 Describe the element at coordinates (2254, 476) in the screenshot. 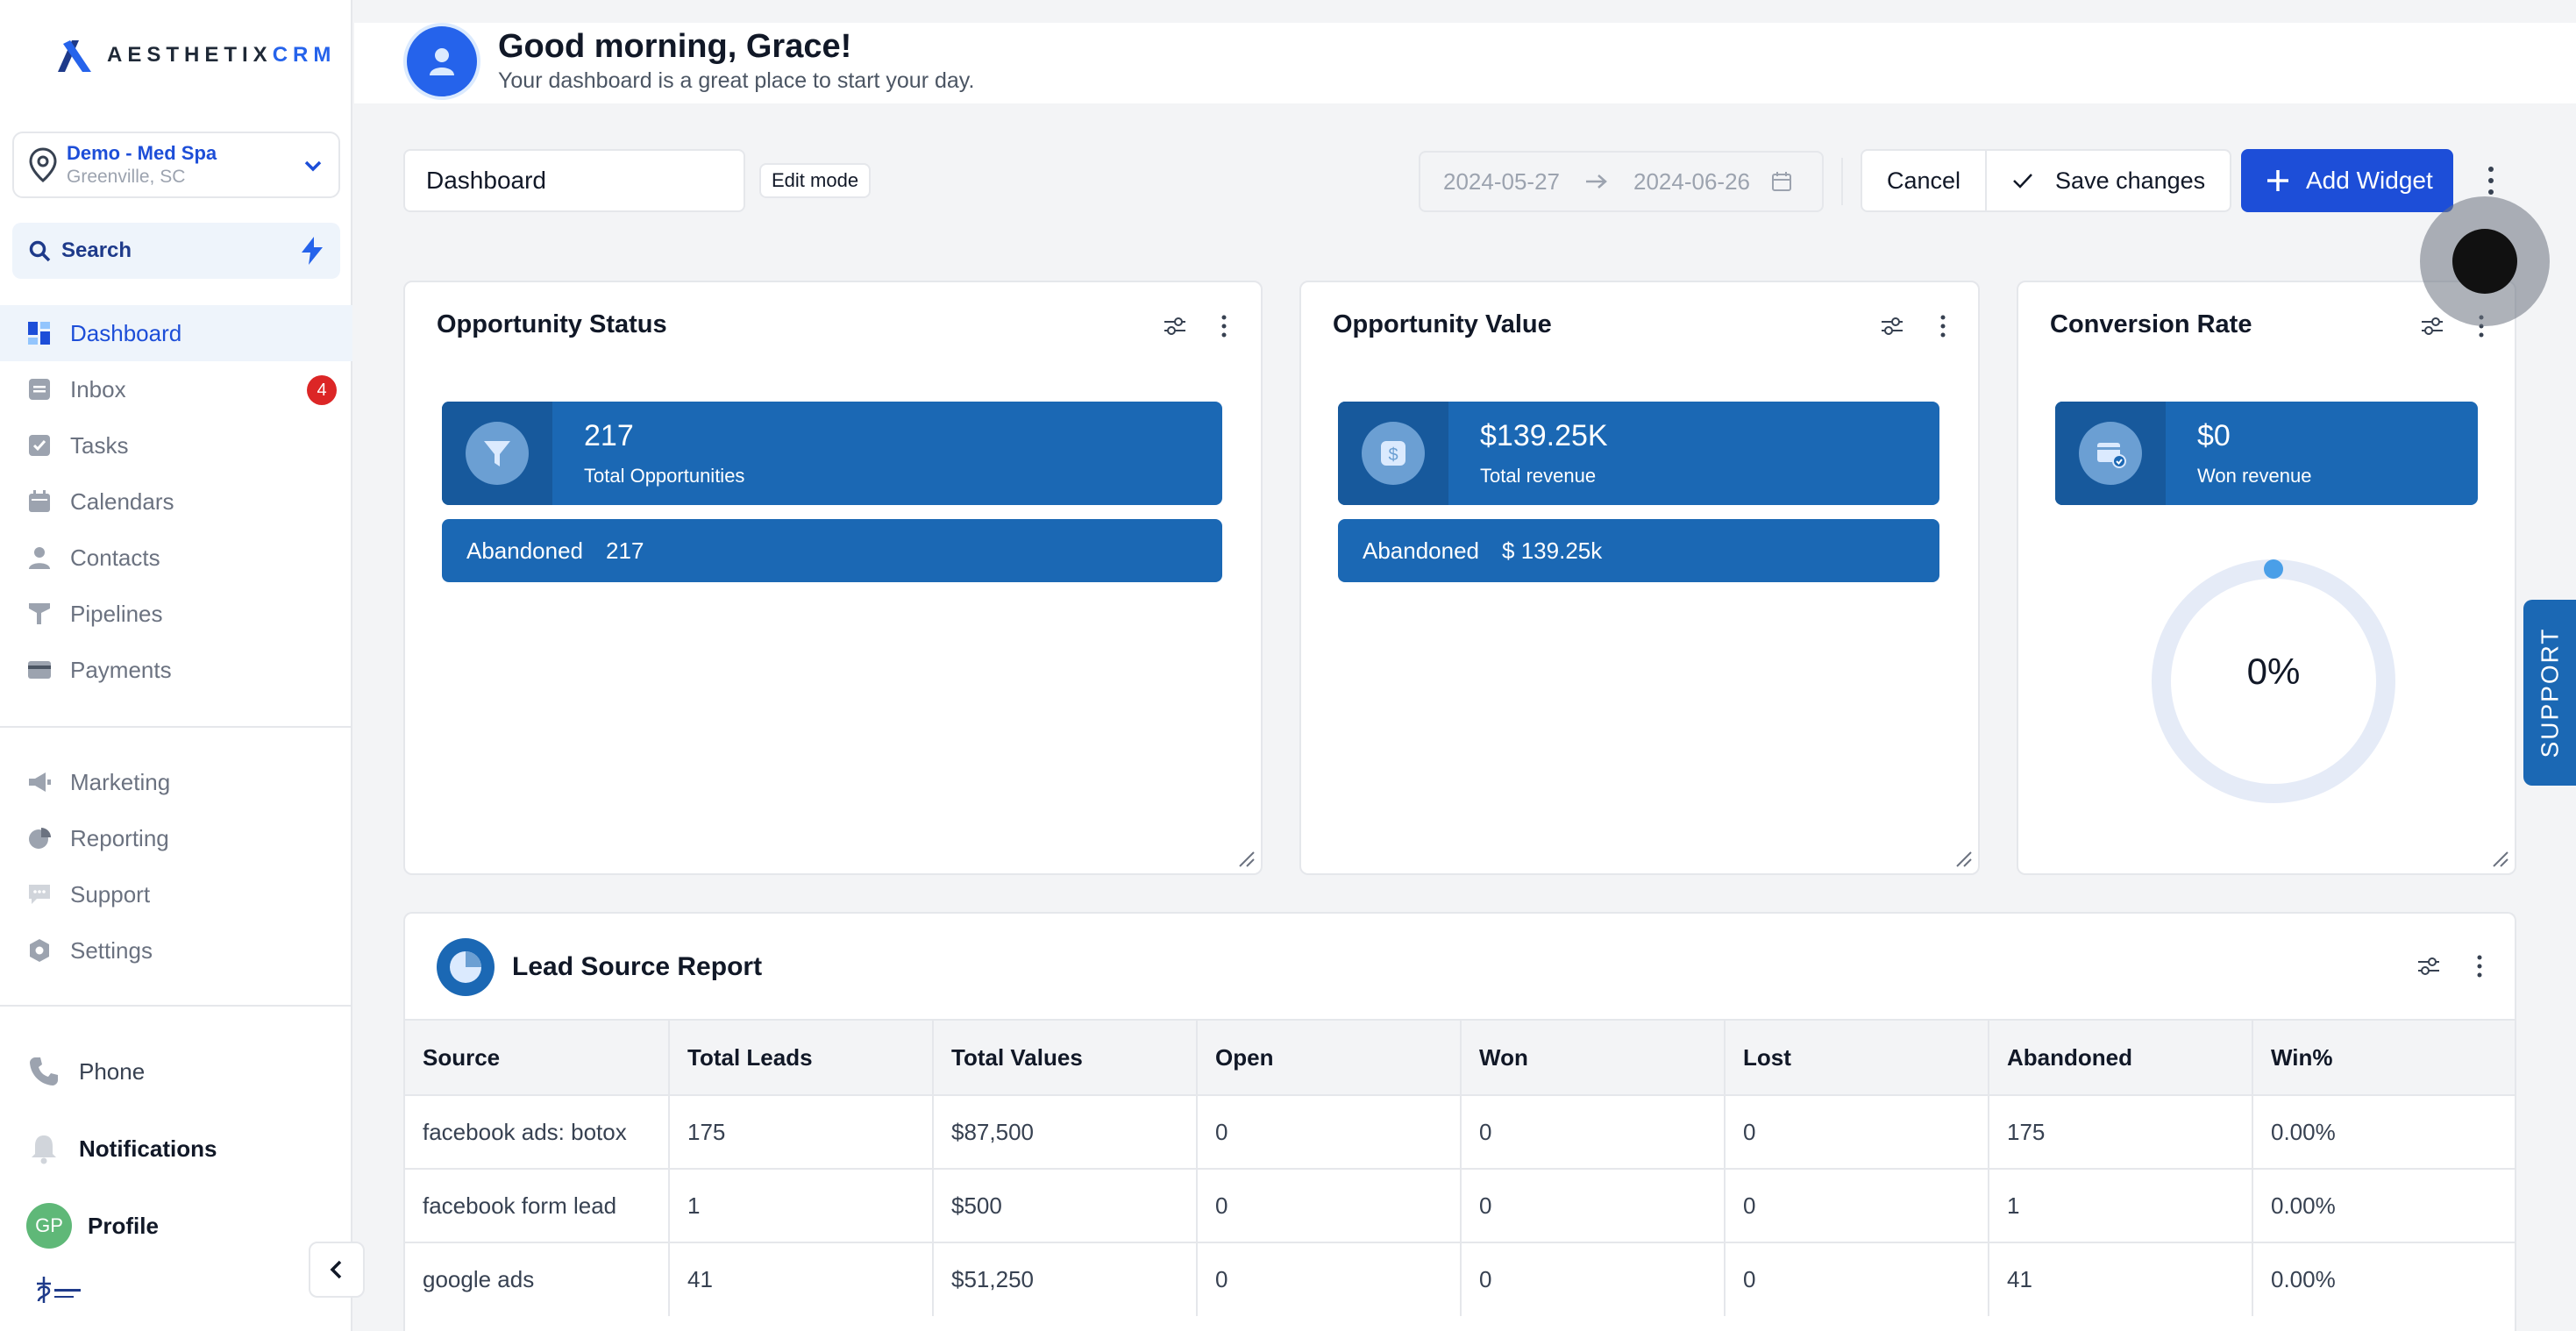

I see `metric-label: Won revenue` at that location.